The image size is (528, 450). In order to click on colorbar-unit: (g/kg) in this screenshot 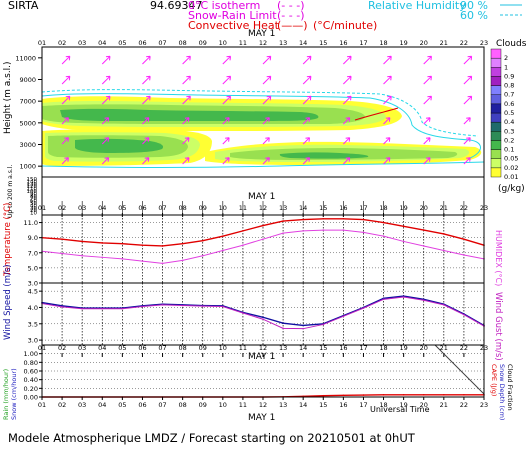, I will do `click(511, 189)`.